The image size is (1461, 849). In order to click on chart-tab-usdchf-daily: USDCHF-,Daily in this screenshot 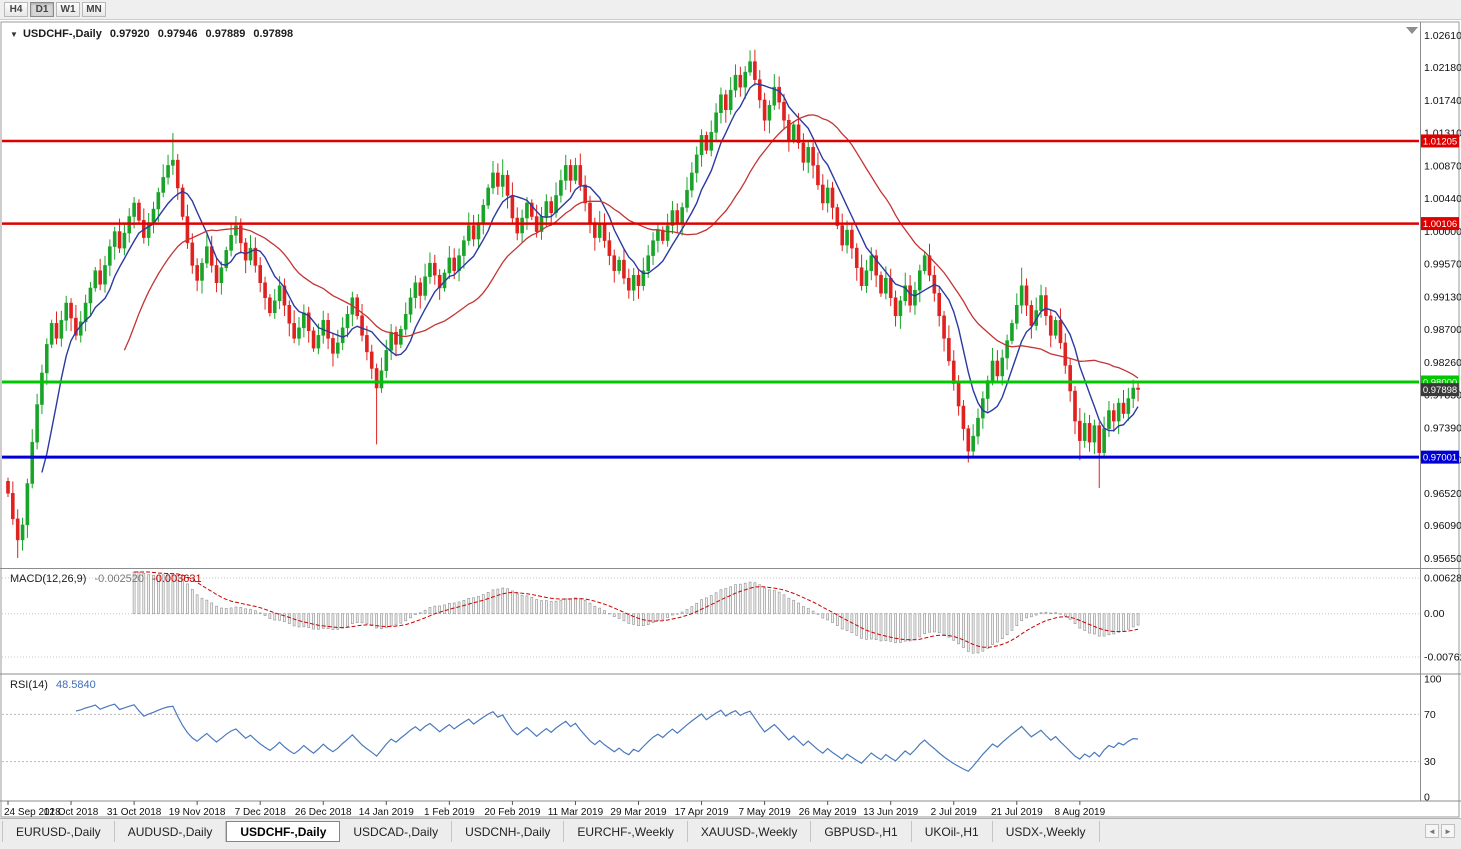, I will do `click(283, 831)`.